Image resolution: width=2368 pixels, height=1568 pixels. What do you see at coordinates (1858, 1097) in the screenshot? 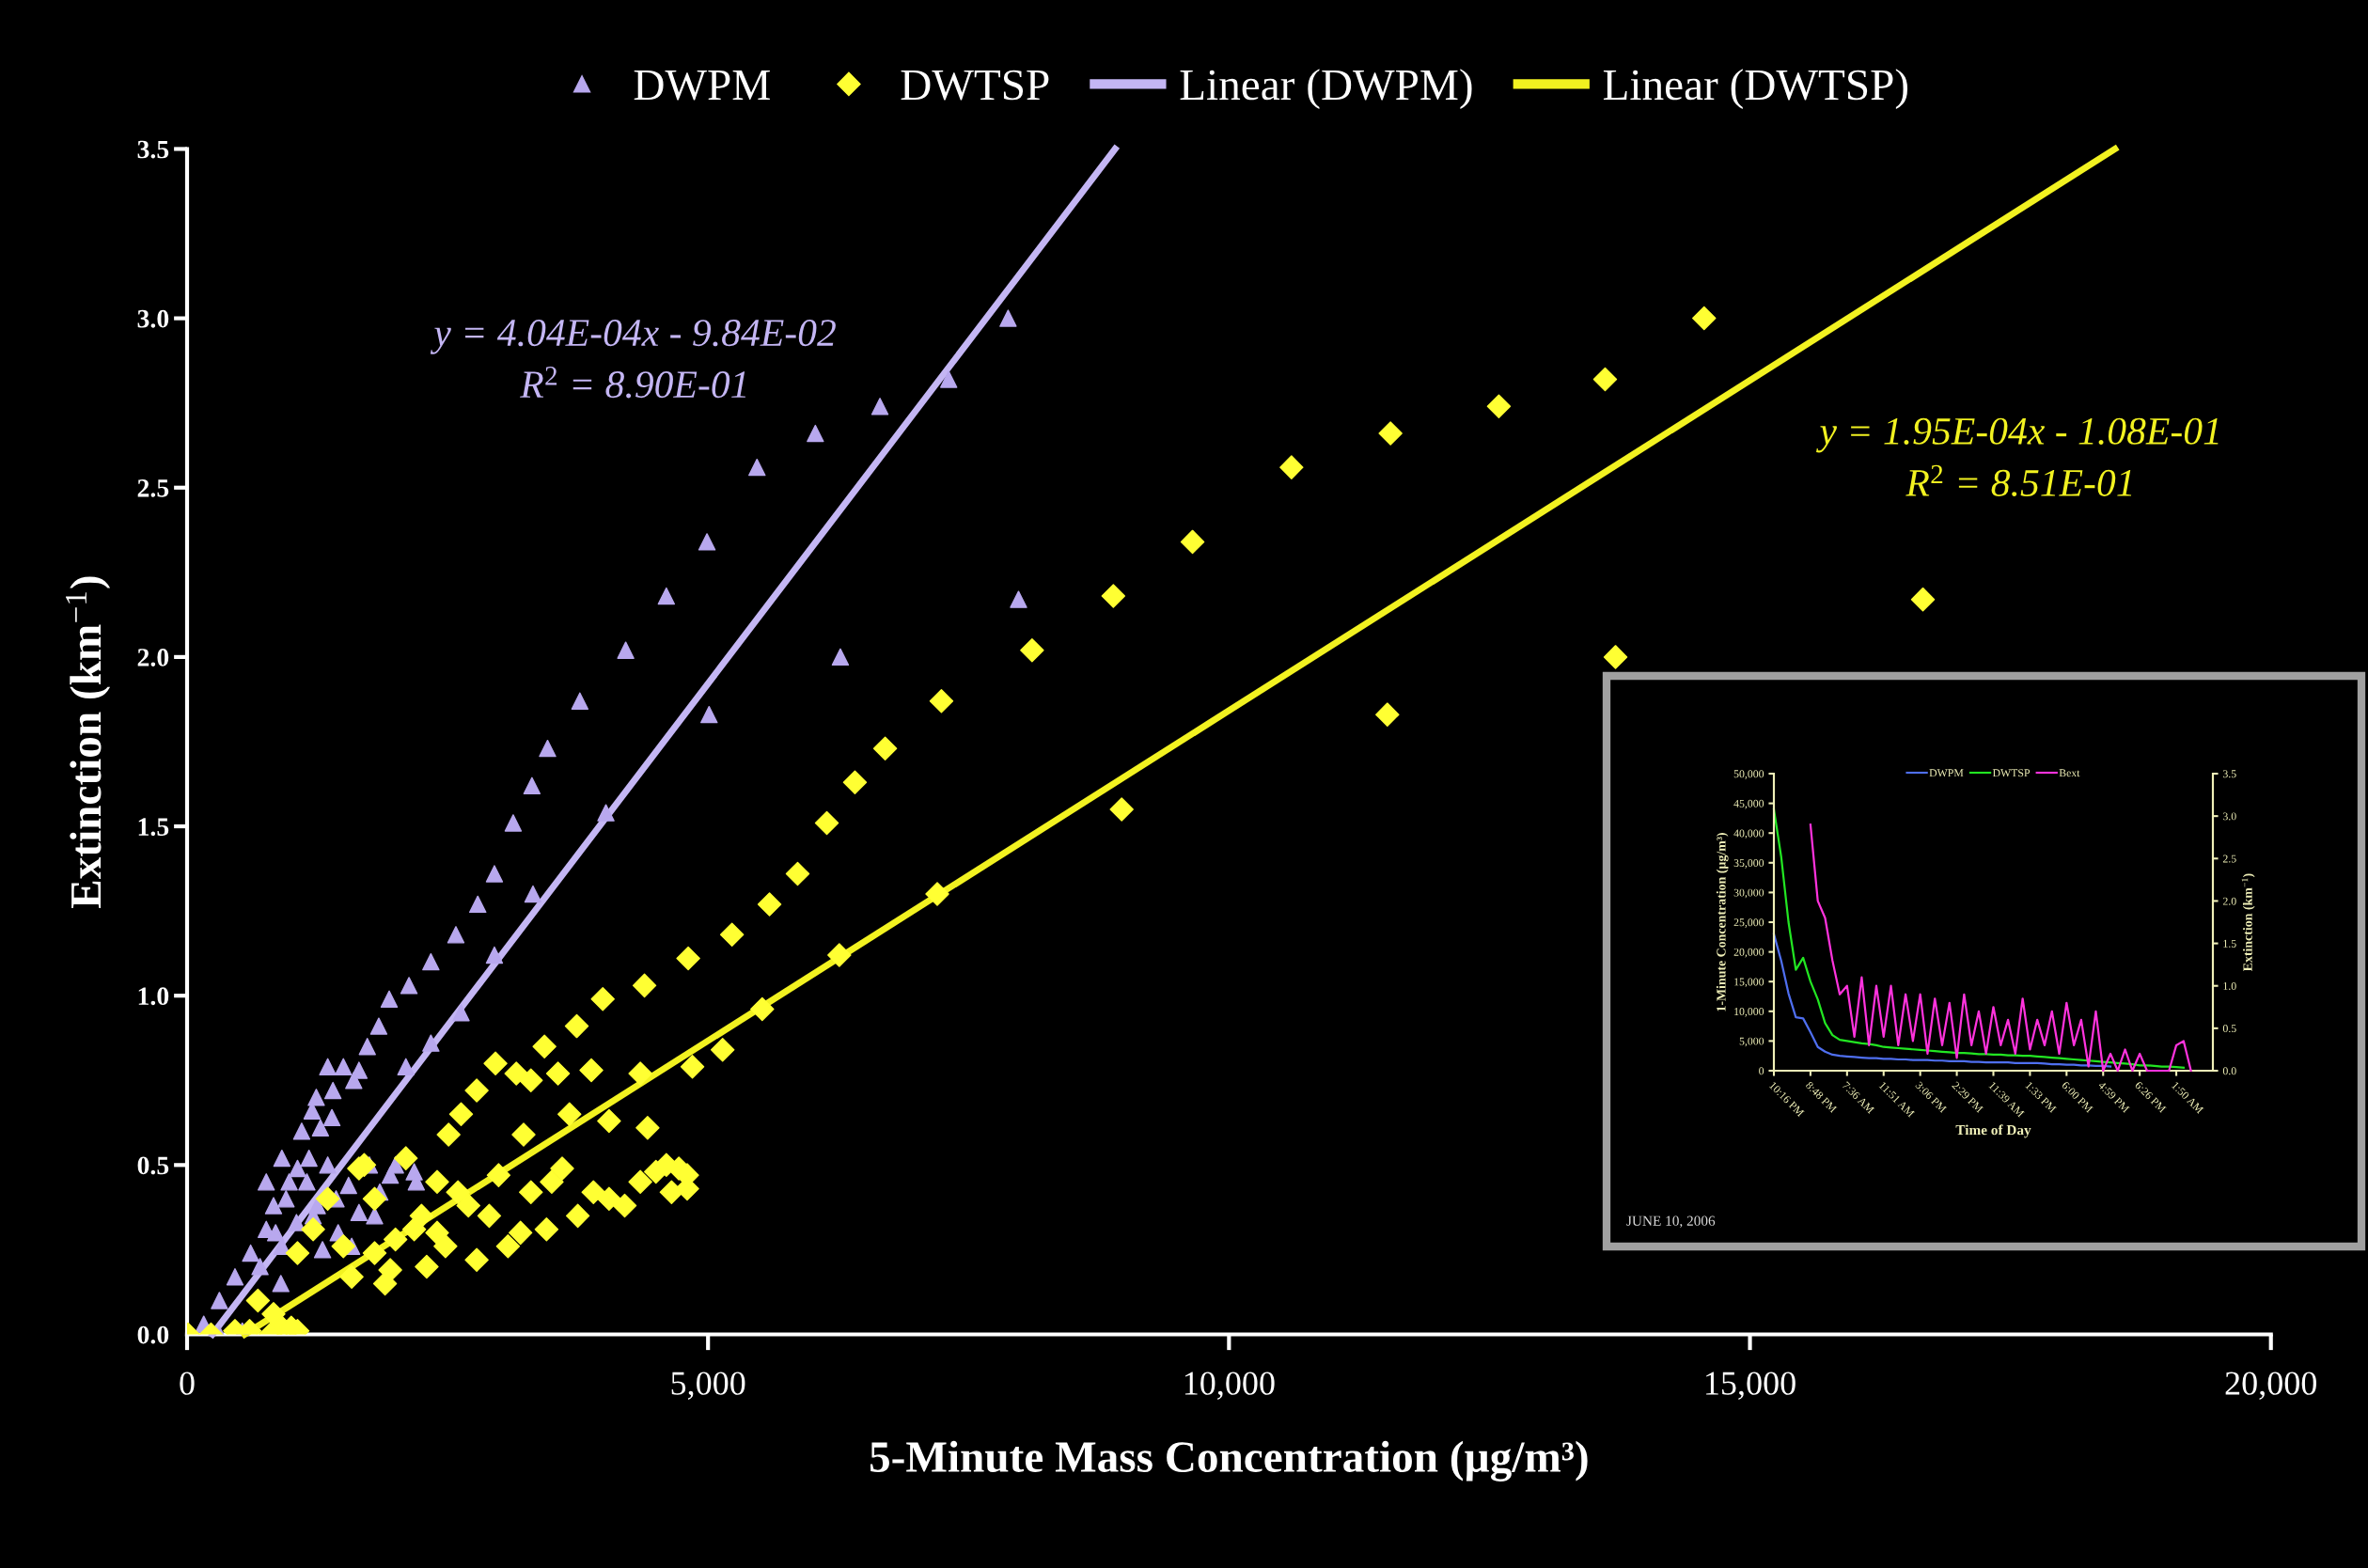
I see `x-tick-label: 7:36 AM` at bounding box center [1858, 1097].